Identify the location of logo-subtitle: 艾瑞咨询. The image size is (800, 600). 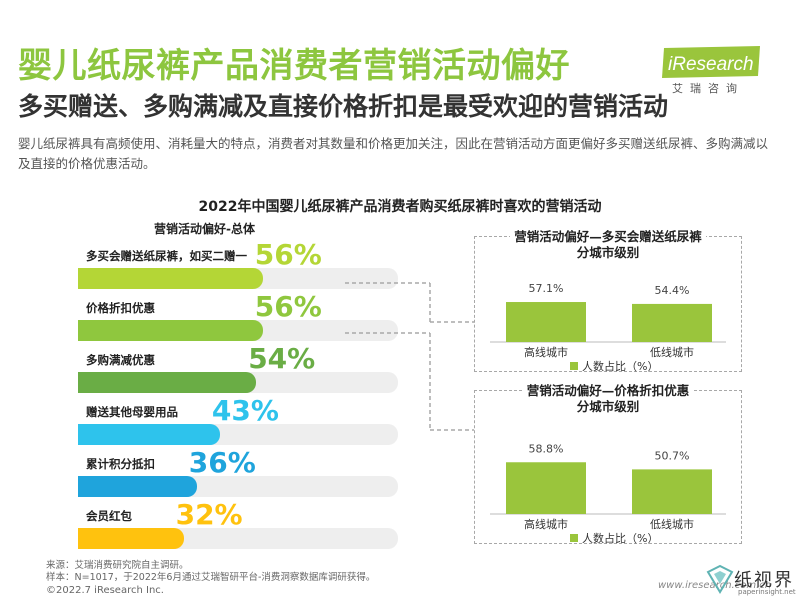
(708, 88).